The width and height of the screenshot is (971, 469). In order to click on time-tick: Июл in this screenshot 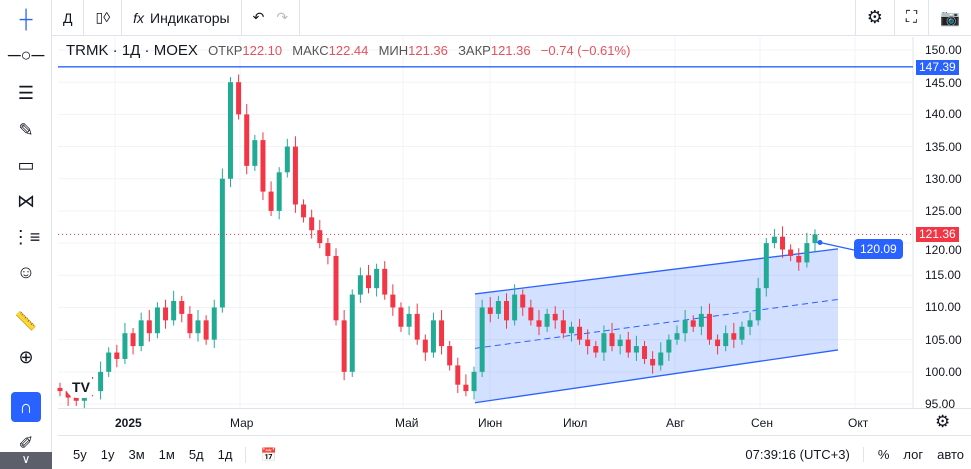, I will do `click(575, 423)`.